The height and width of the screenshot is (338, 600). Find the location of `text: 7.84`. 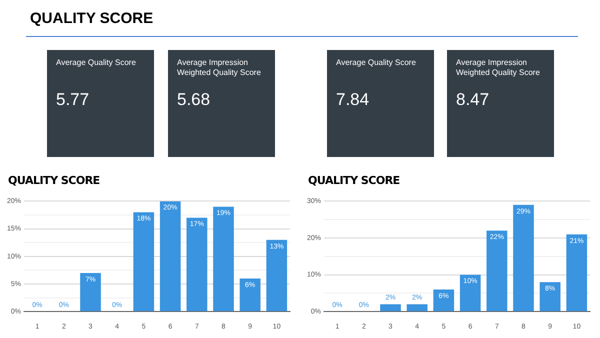

text: 7.84 is located at coordinates (353, 100).